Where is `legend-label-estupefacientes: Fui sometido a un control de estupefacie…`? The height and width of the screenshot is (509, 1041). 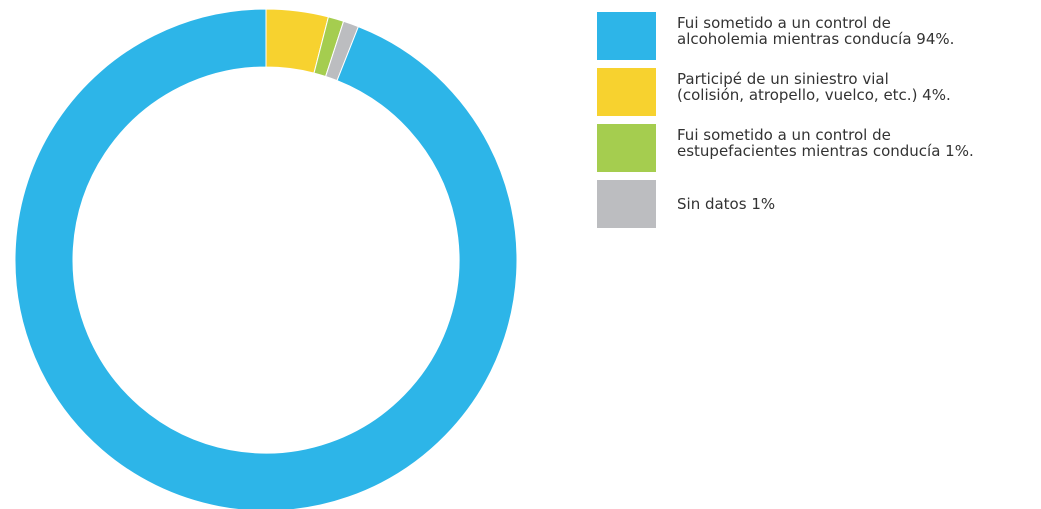 legend-label-estupefacientes: Fui sometido a un control de estupefacie… is located at coordinates (825, 143).